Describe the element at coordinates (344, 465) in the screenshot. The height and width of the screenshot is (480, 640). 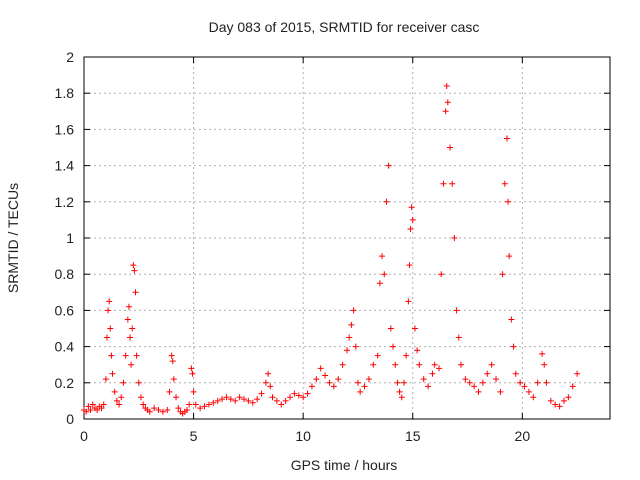
I see `x-axis-label: GPS time / hours` at that location.